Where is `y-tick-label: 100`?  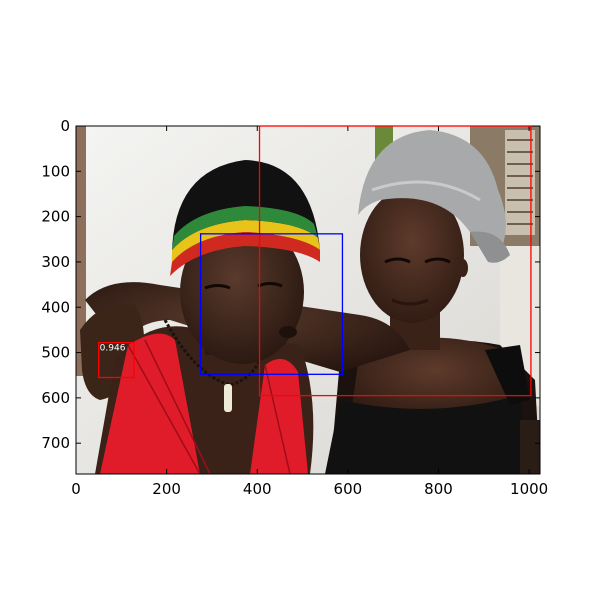
y-tick-label: 100 is located at coordinates (55, 171).